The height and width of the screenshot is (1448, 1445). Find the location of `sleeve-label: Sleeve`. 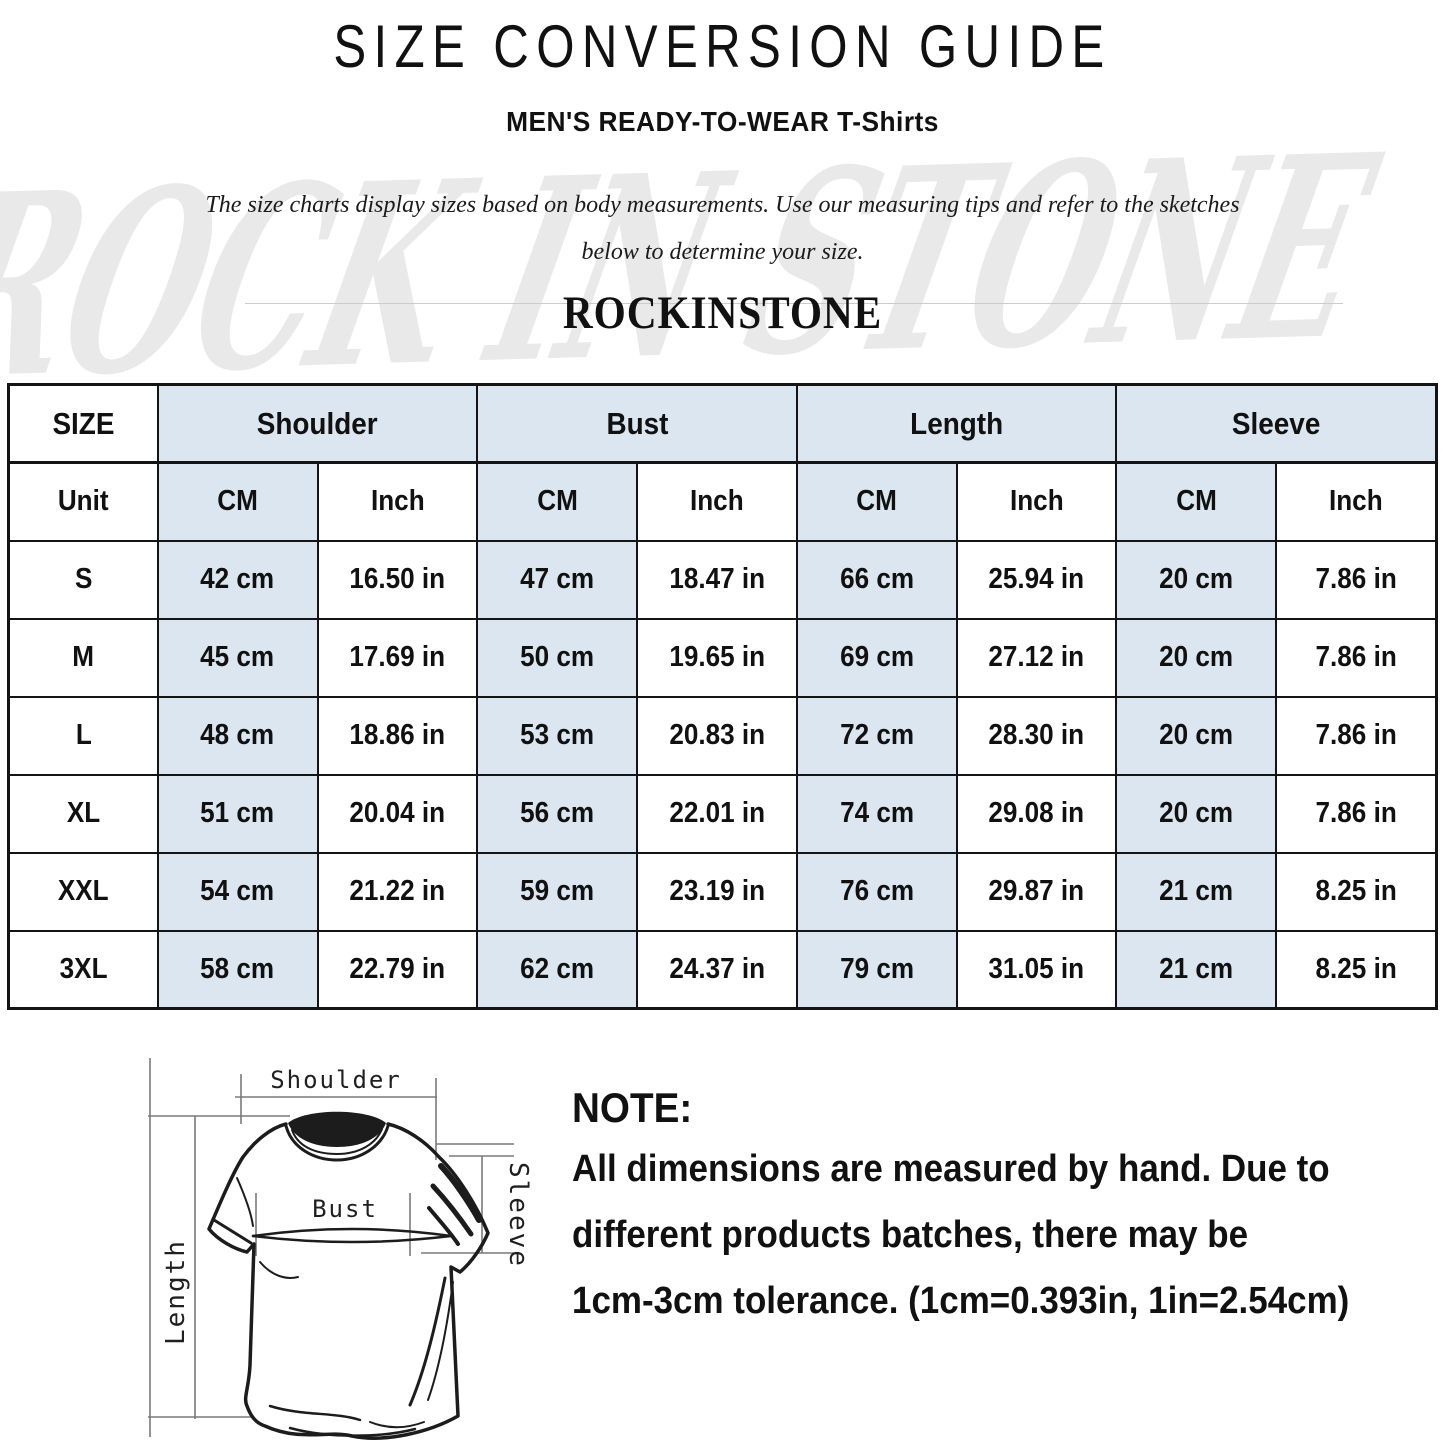

sleeve-label: Sleeve is located at coordinates (518, 1215).